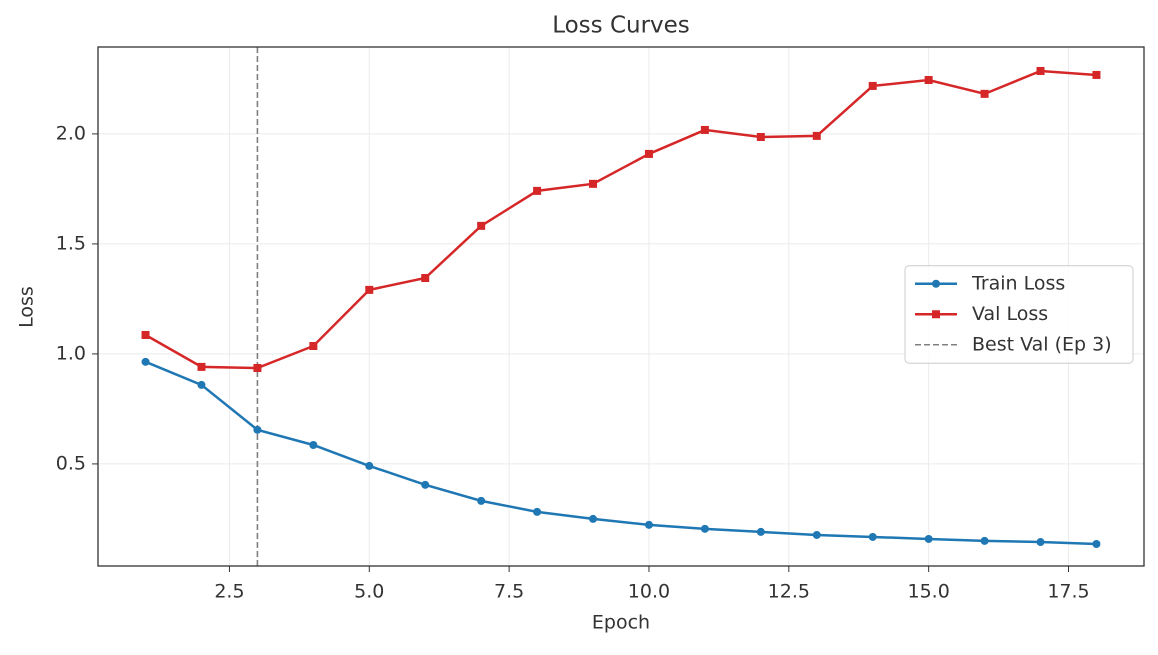 The image size is (1158, 655). Describe the element at coordinates (1018, 283) in the screenshot. I see `legend-label: Train Loss` at that location.